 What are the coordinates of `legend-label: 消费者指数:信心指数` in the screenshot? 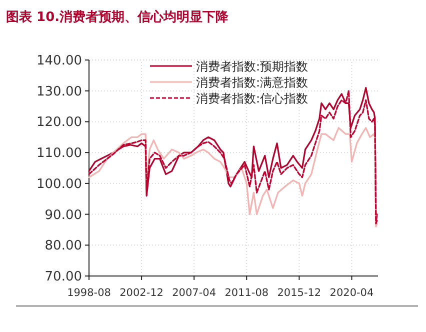 It's located at (252, 99).